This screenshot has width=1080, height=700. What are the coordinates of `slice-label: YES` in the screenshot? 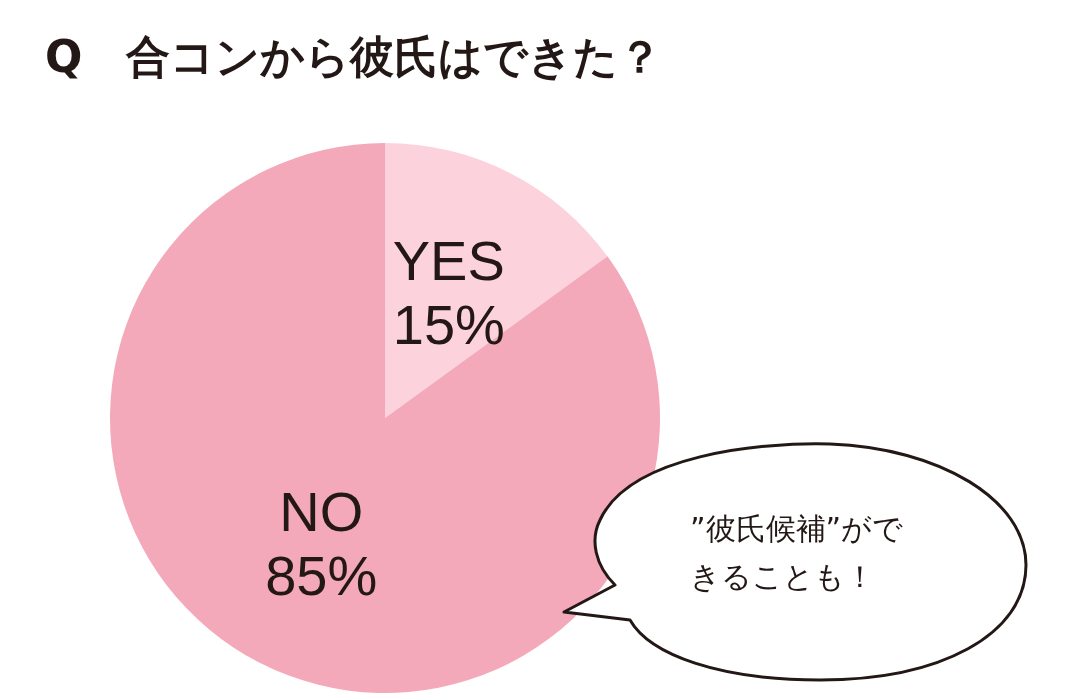 It's located at (448, 261).